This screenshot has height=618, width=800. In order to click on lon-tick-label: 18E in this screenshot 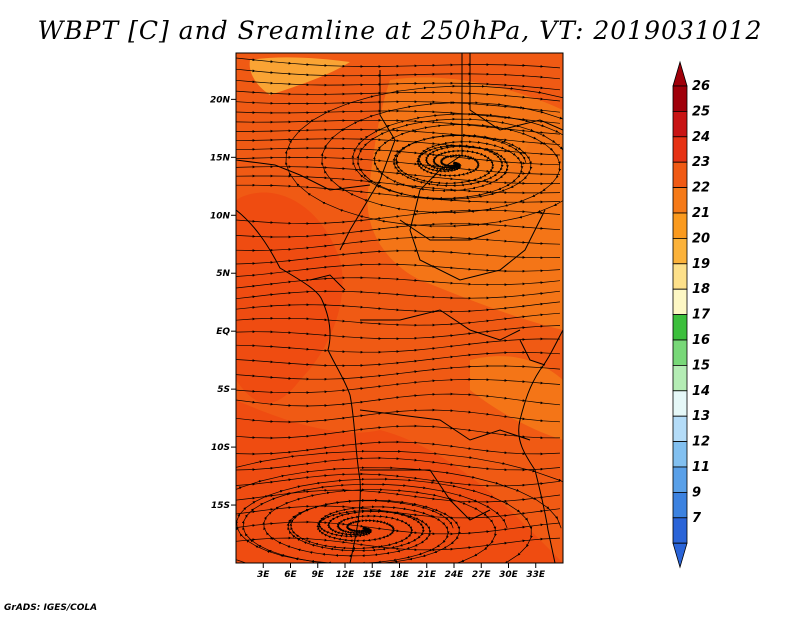, I will do `click(400, 575)`.